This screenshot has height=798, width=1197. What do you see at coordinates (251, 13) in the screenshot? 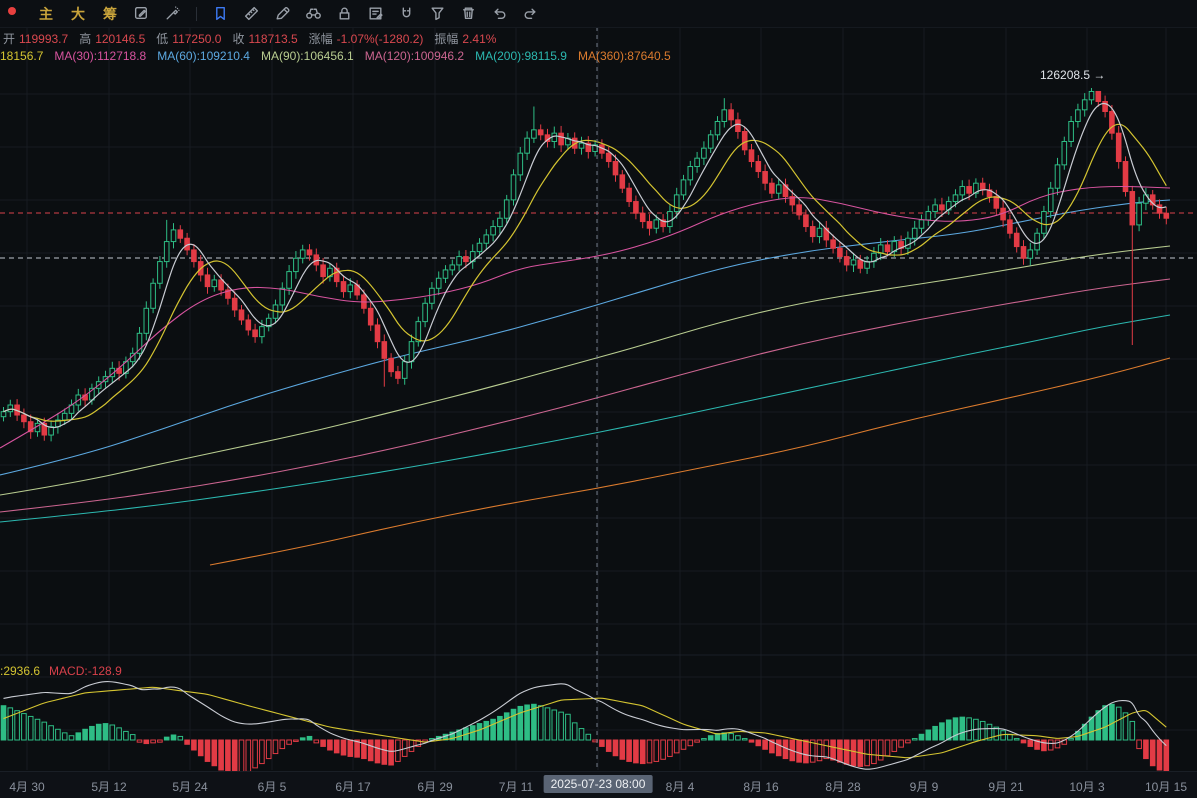
I see `ruler-icon` at bounding box center [251, 13].